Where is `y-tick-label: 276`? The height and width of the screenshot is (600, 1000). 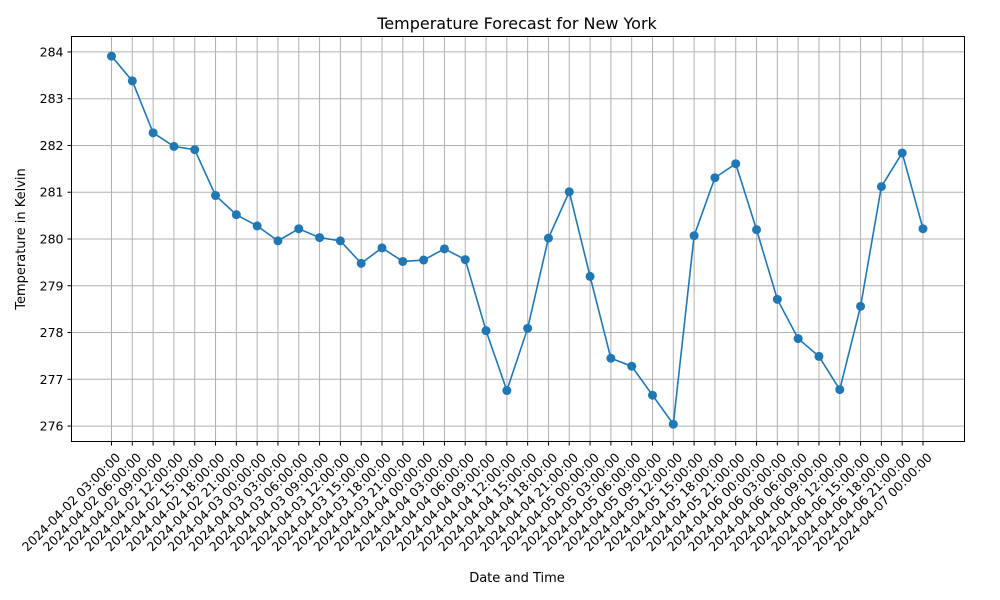 y-tick-label: 276 is located at coordinates (52, 426).